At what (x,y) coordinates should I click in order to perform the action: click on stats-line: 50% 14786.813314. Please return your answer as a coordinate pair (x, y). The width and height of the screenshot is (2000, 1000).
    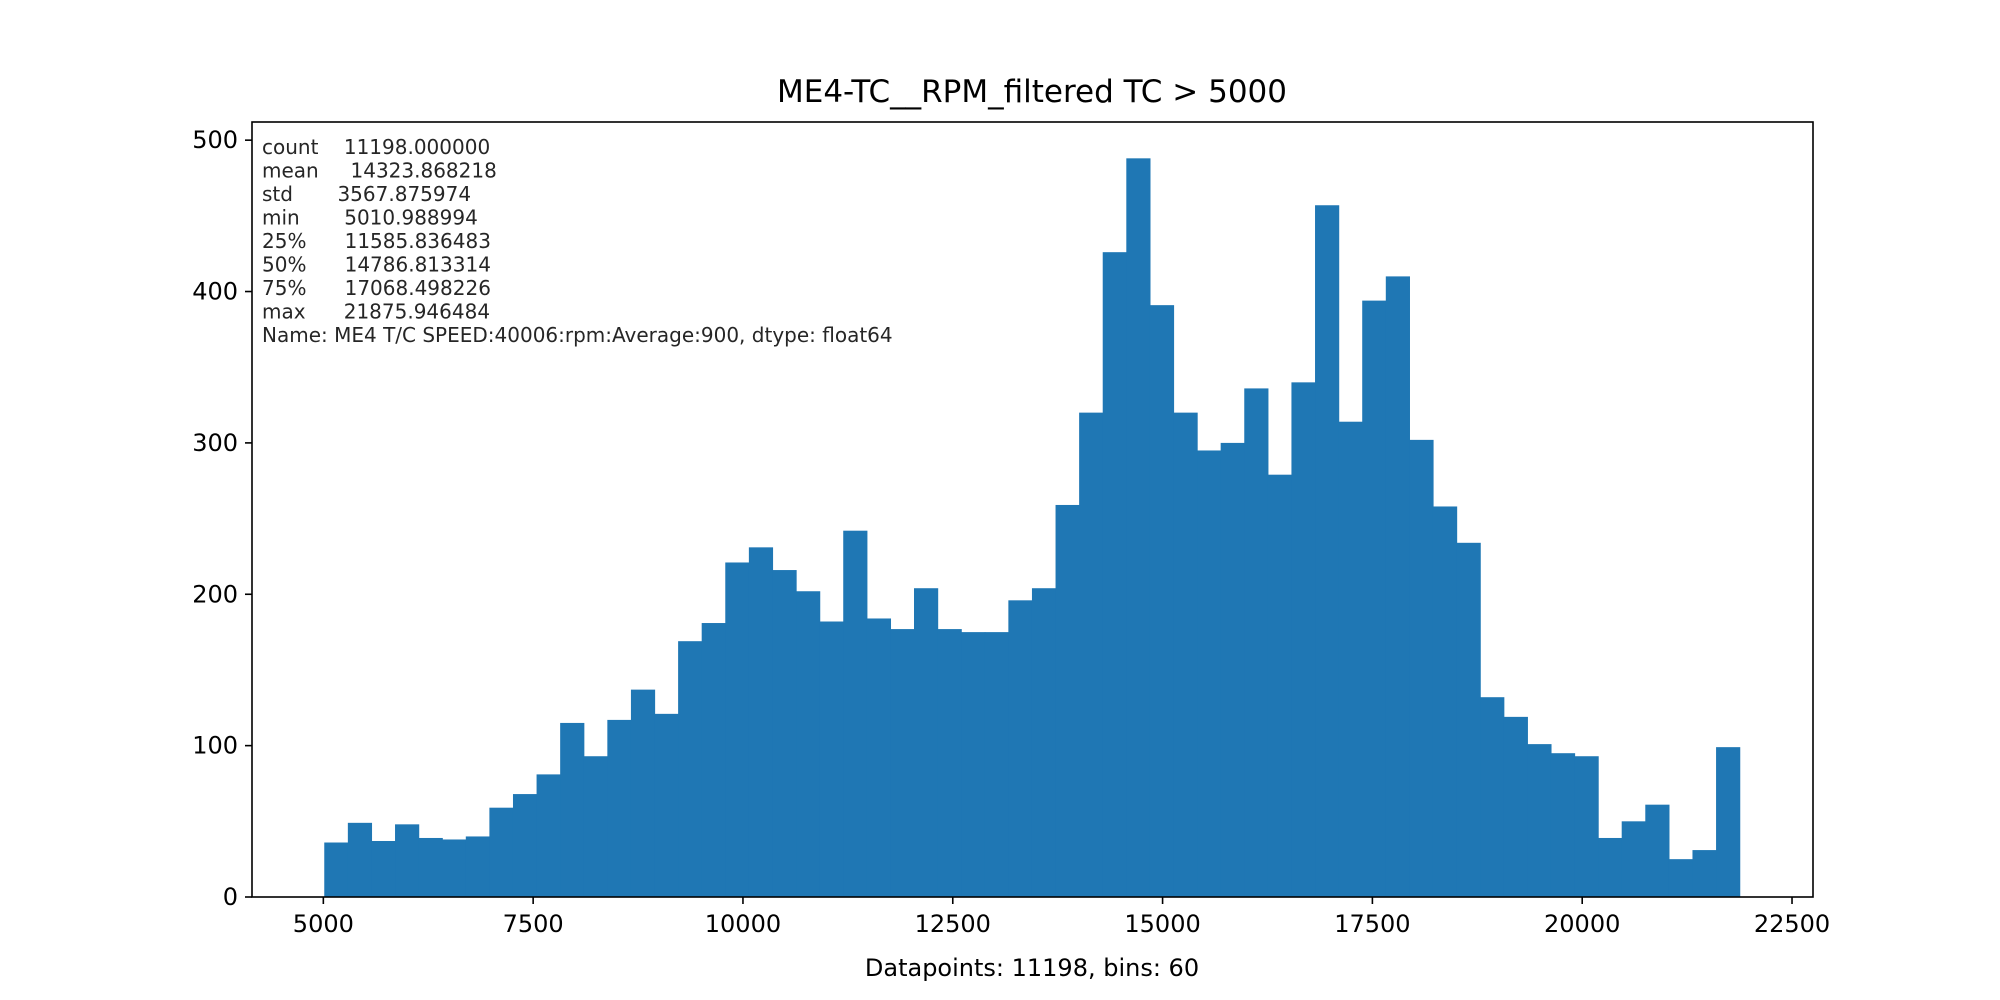
    Looking at the image, I should click on (376, 265).